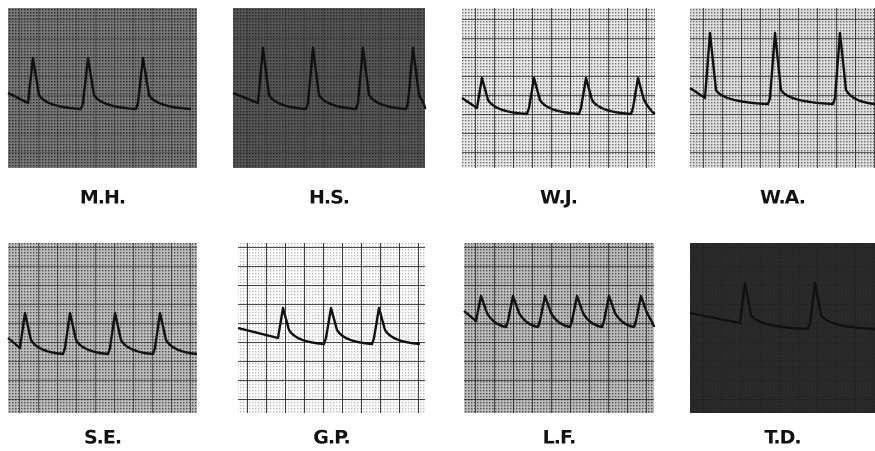 The image size is (875, 451). I want to click on panel-label: M.H., so click(102, 198).